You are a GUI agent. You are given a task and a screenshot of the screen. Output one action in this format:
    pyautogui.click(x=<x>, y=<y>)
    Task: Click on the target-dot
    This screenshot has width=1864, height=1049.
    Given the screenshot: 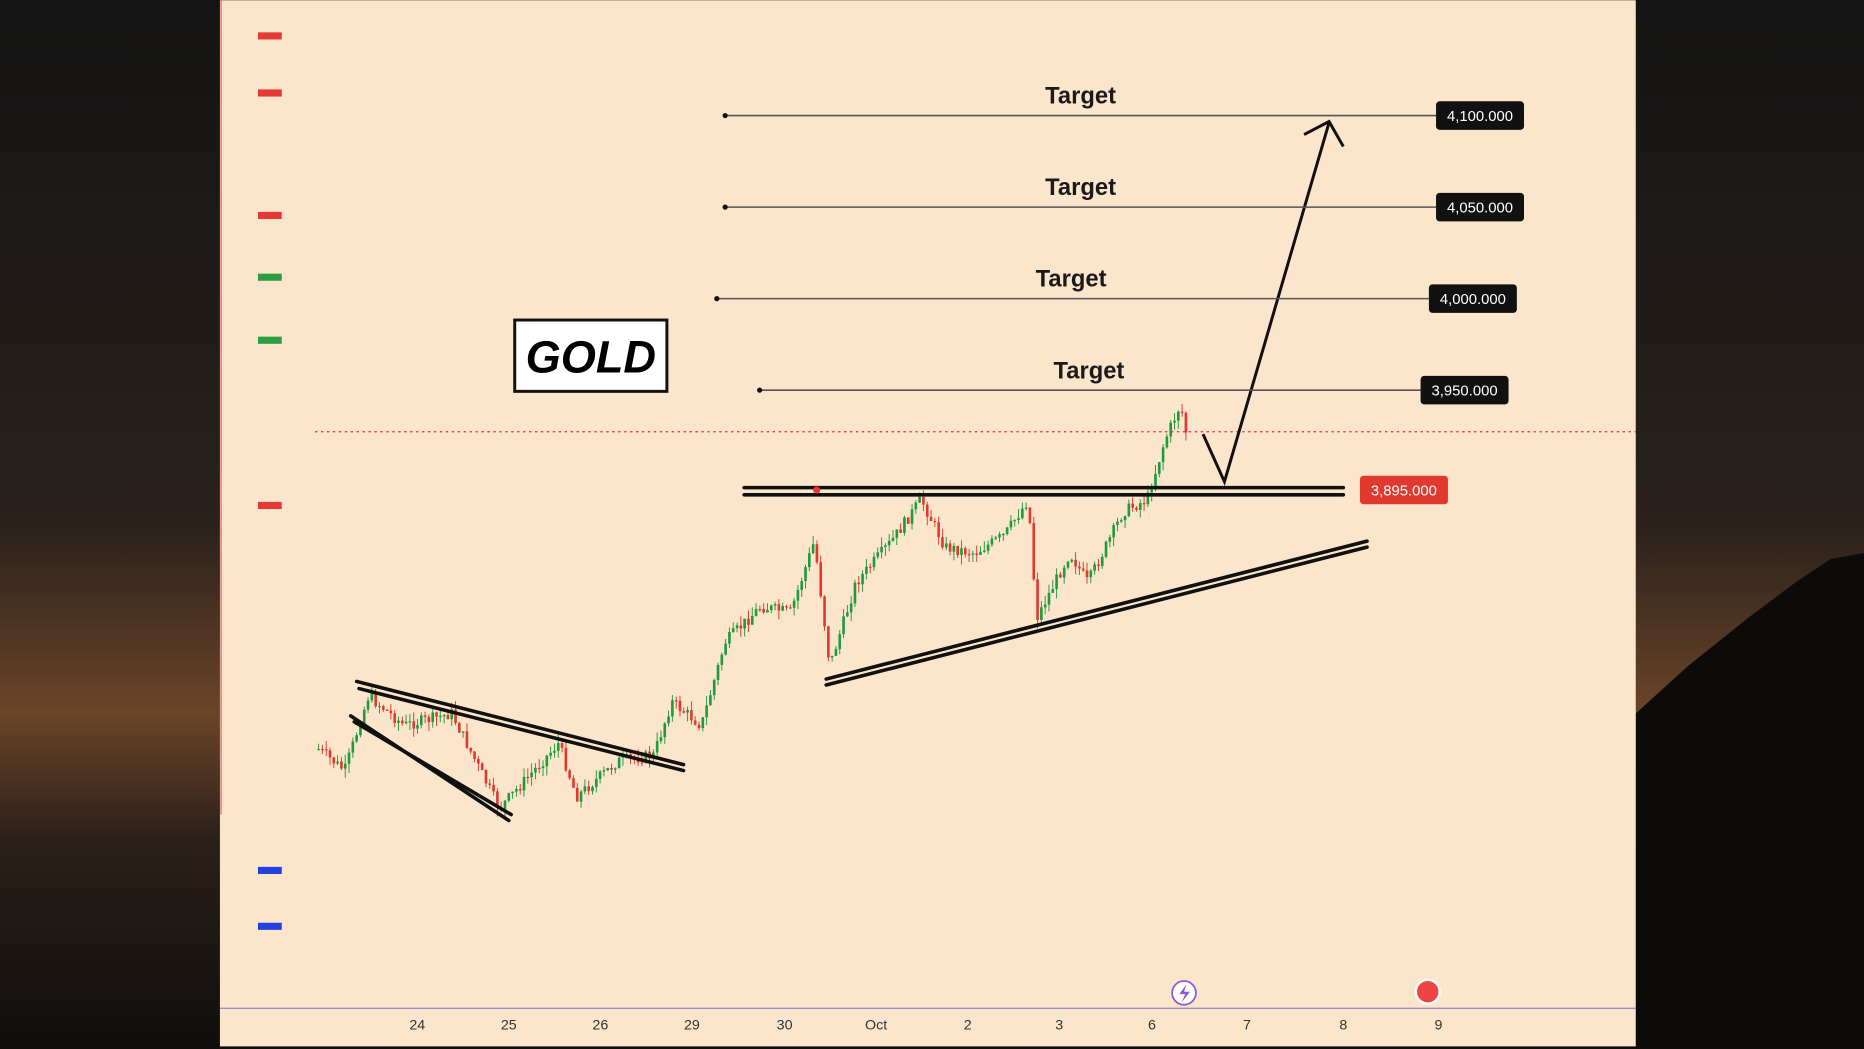 What is the action you would take?
    pyautogui.click(x=717, y=299)
    